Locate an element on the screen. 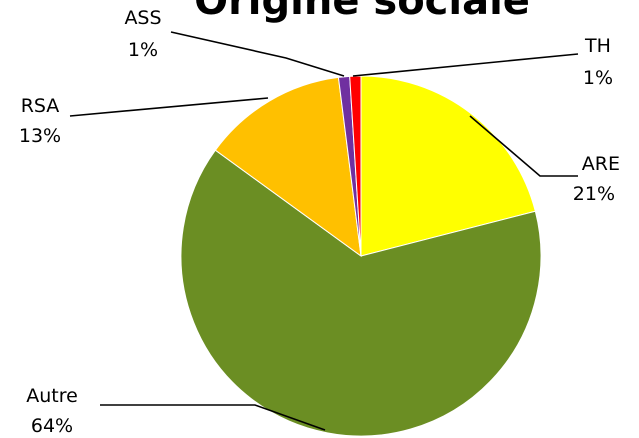 The image size is (639, 438). slice-value-ass: 1% is located at coordinates (143, 50).